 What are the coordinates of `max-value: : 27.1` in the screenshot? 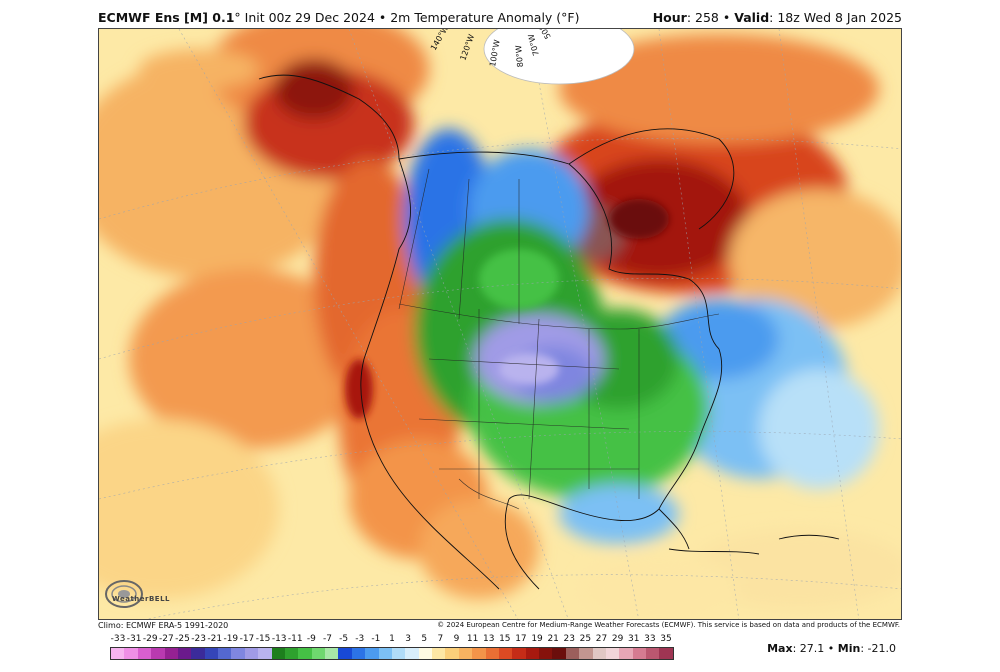 It's located at (808, 648).